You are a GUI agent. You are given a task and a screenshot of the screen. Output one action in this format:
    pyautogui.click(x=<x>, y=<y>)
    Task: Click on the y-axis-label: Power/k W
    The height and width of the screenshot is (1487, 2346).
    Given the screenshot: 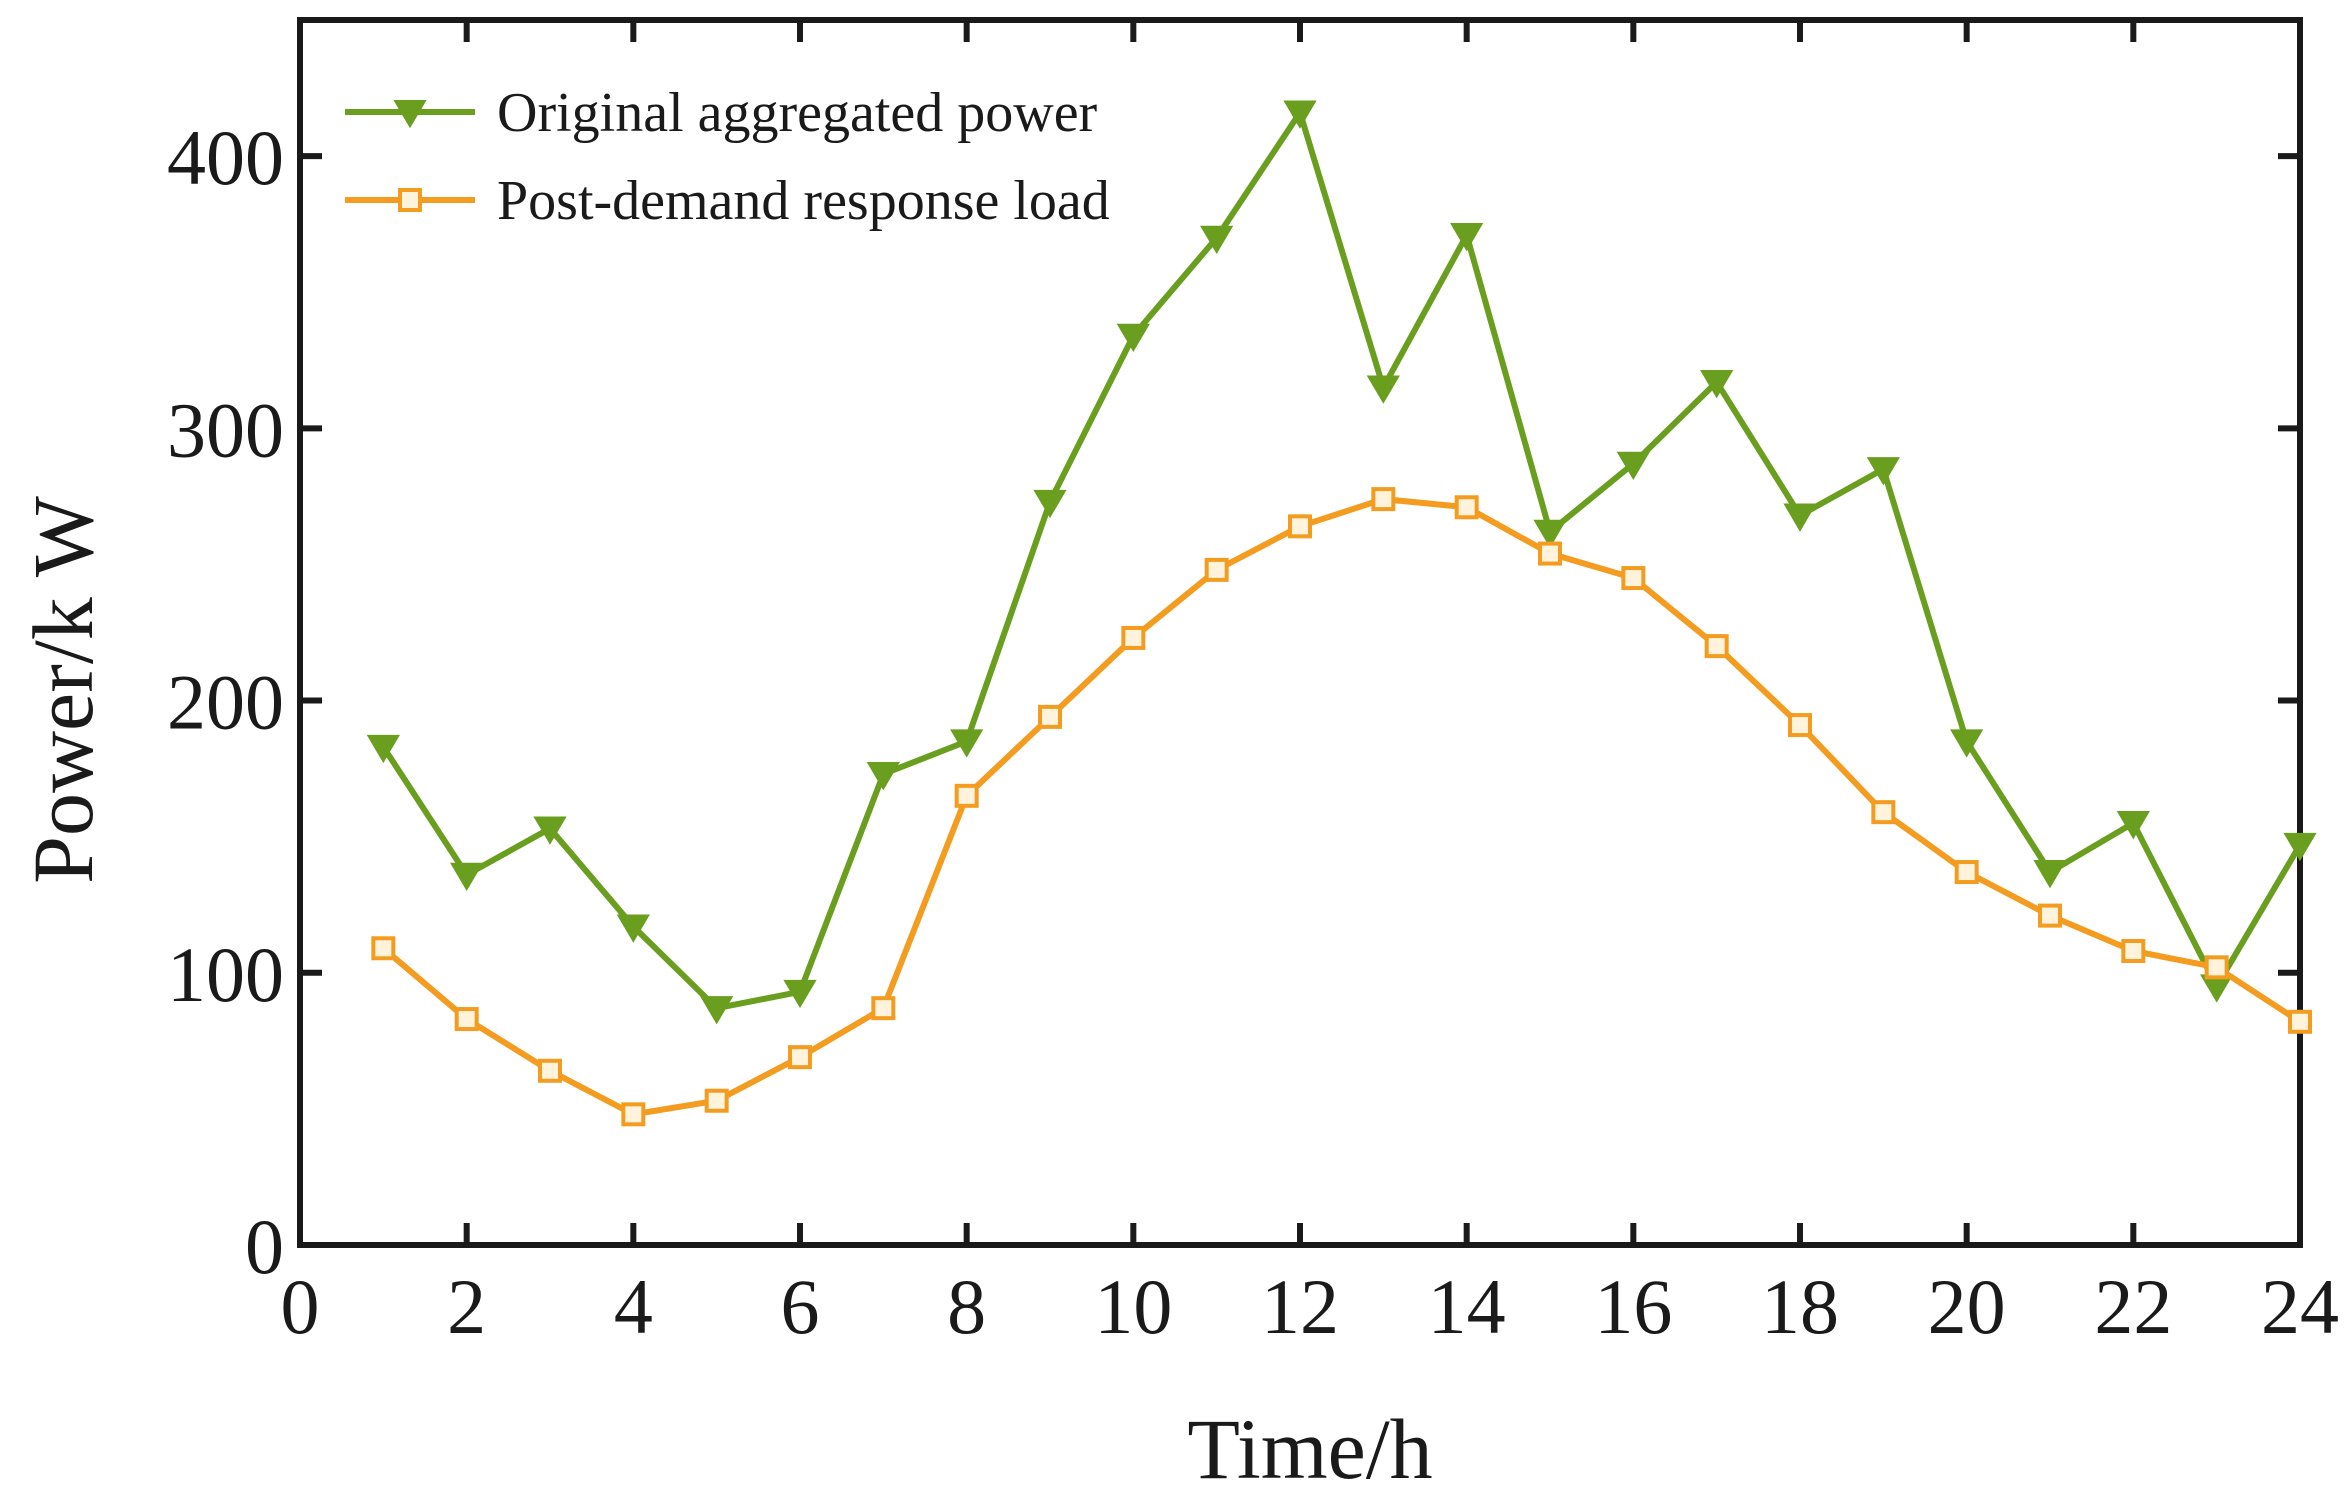 What is the action you would take?
    pyautogui.click(x=63, y=690)
    